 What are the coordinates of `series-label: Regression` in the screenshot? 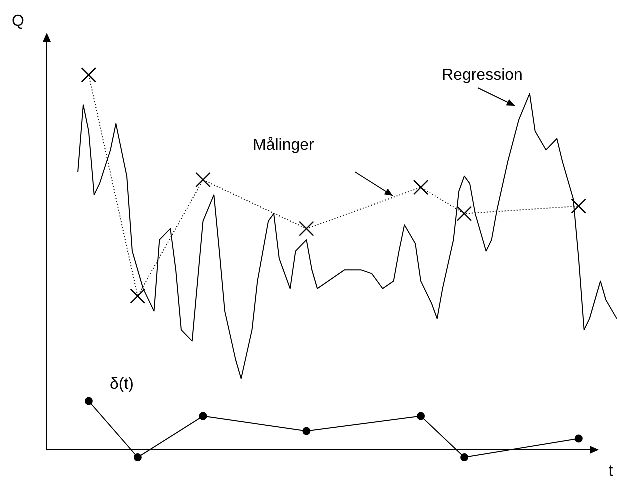 It's located at (482, 75).